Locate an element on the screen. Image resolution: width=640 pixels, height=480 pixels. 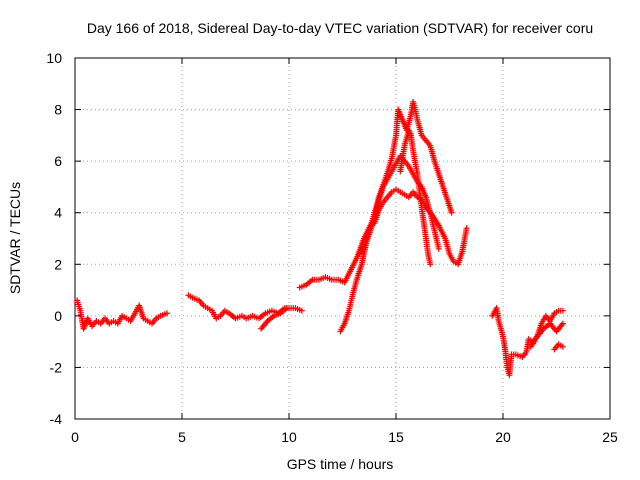
x-tick-label: 25 is located at coordinates (610, 437).